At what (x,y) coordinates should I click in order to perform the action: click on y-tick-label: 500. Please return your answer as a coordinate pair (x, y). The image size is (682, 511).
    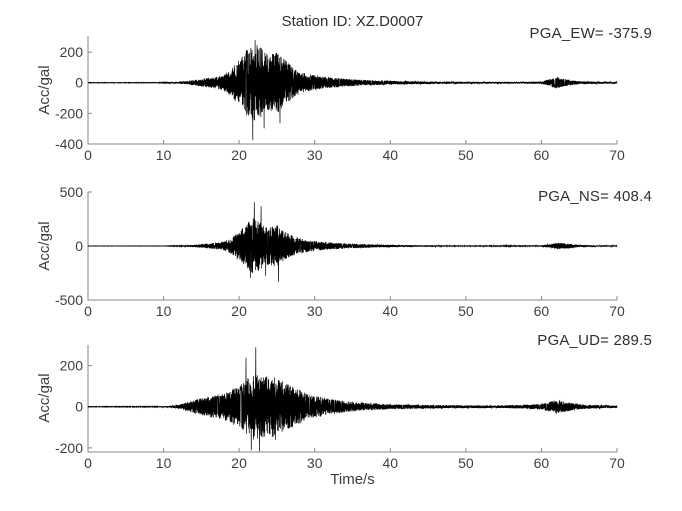
    Looking at the image, I should click on (72, 192).